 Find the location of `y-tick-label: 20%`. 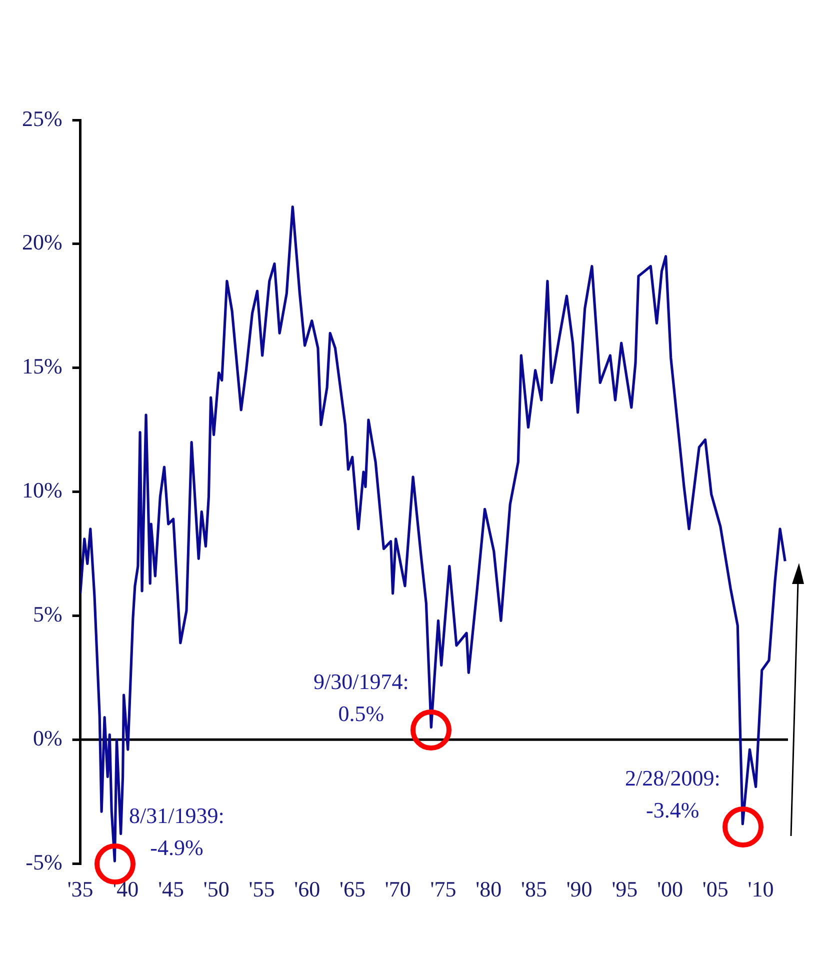

y-tick-label: 20% is located at coordinates (42, 242).